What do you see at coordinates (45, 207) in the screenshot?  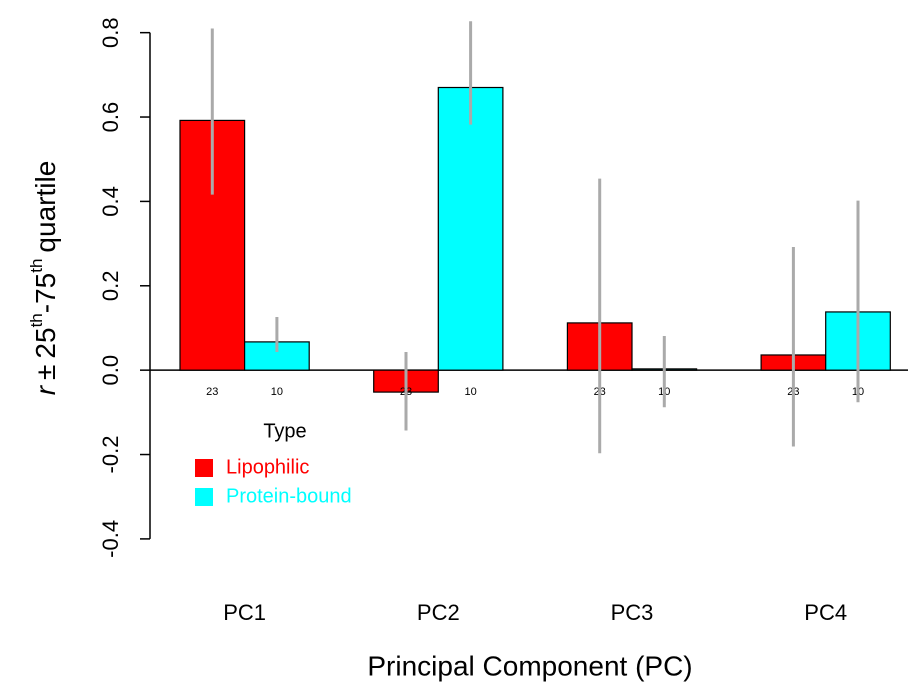 I see `y-label-rest: quartile` at bounding box center [45, 207].